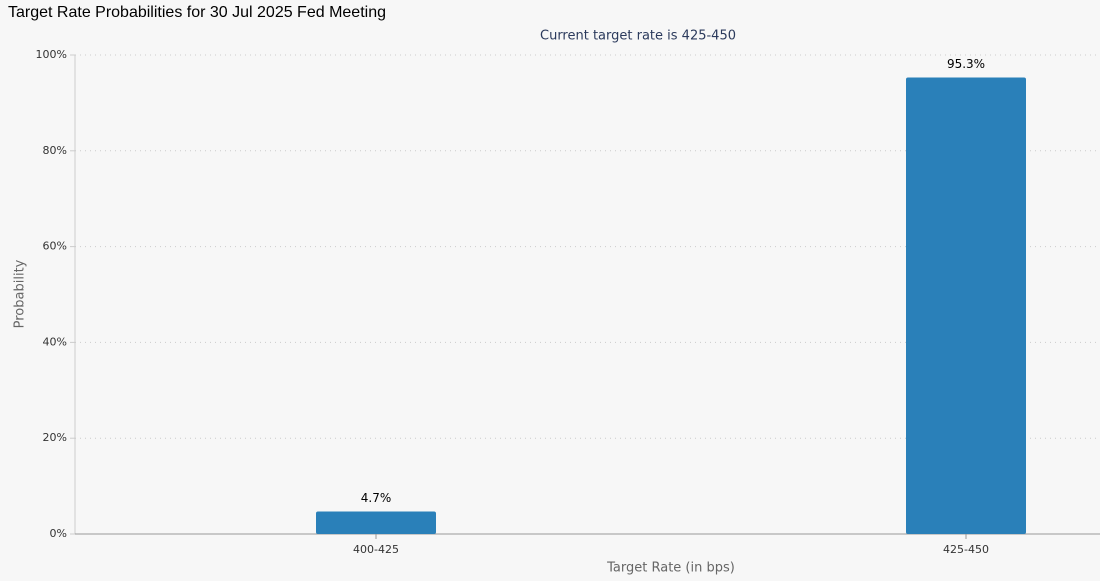 The width and height of the screenshot is (1100, 581). I want to click on value-label: 95.3%, so click(966, 64).